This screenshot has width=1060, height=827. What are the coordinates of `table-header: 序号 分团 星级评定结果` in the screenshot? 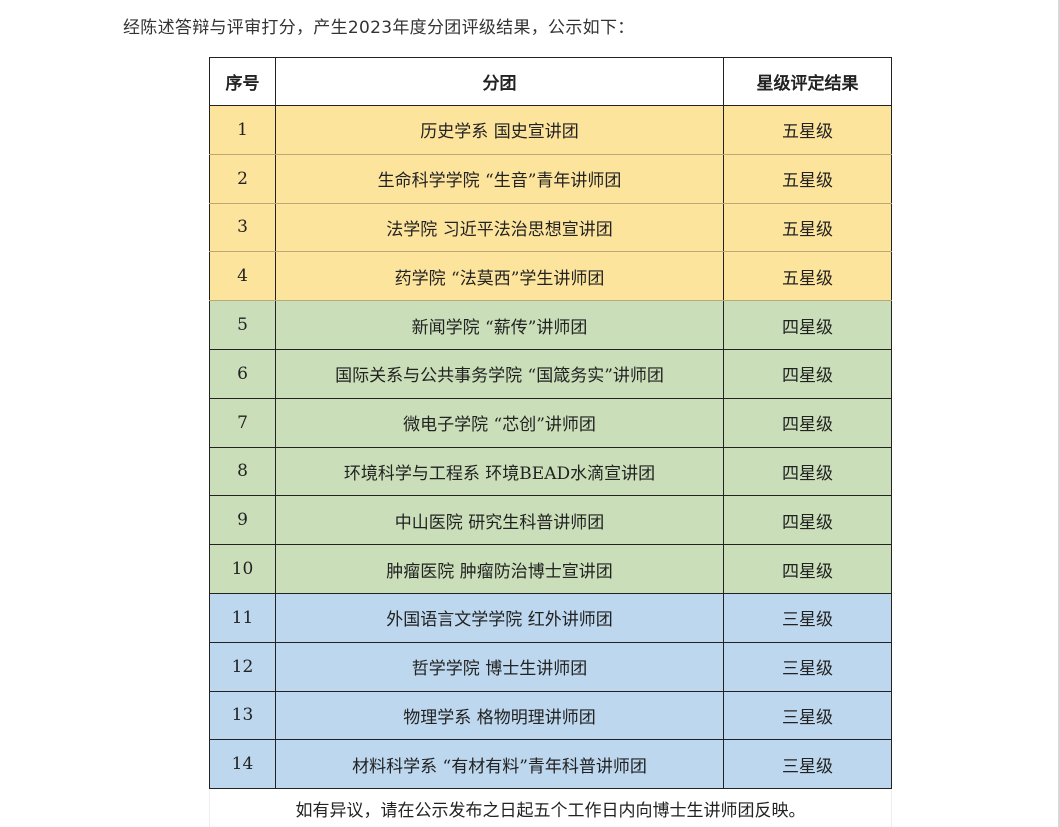 It's located at (550, 81).